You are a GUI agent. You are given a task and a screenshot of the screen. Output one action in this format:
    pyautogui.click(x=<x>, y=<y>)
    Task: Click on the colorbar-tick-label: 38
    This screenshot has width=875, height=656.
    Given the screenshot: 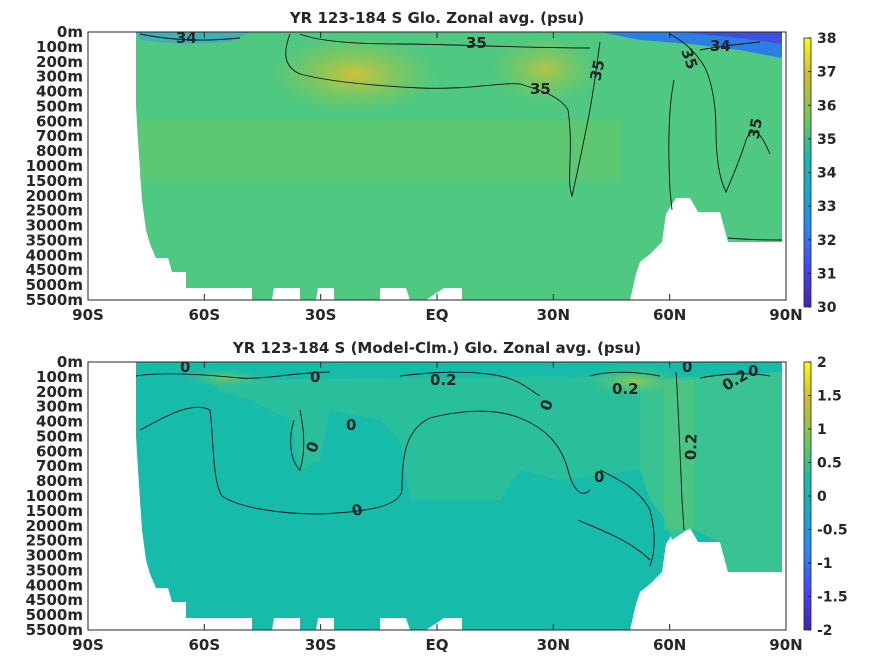 What is the action you would take?
    pyautogui.click(x=826, y=39)
    